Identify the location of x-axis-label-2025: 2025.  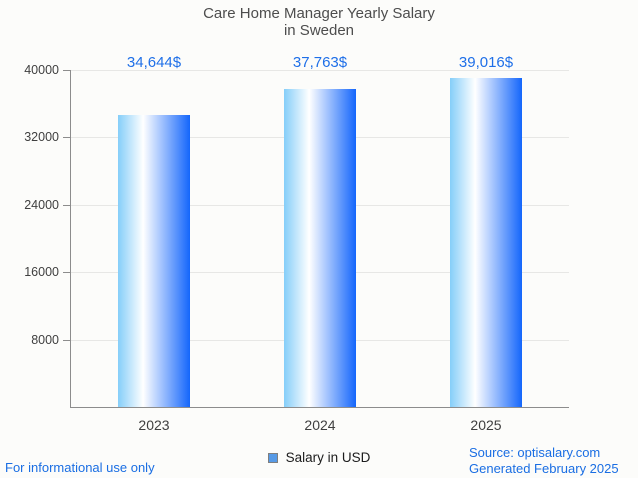
(486, 425).